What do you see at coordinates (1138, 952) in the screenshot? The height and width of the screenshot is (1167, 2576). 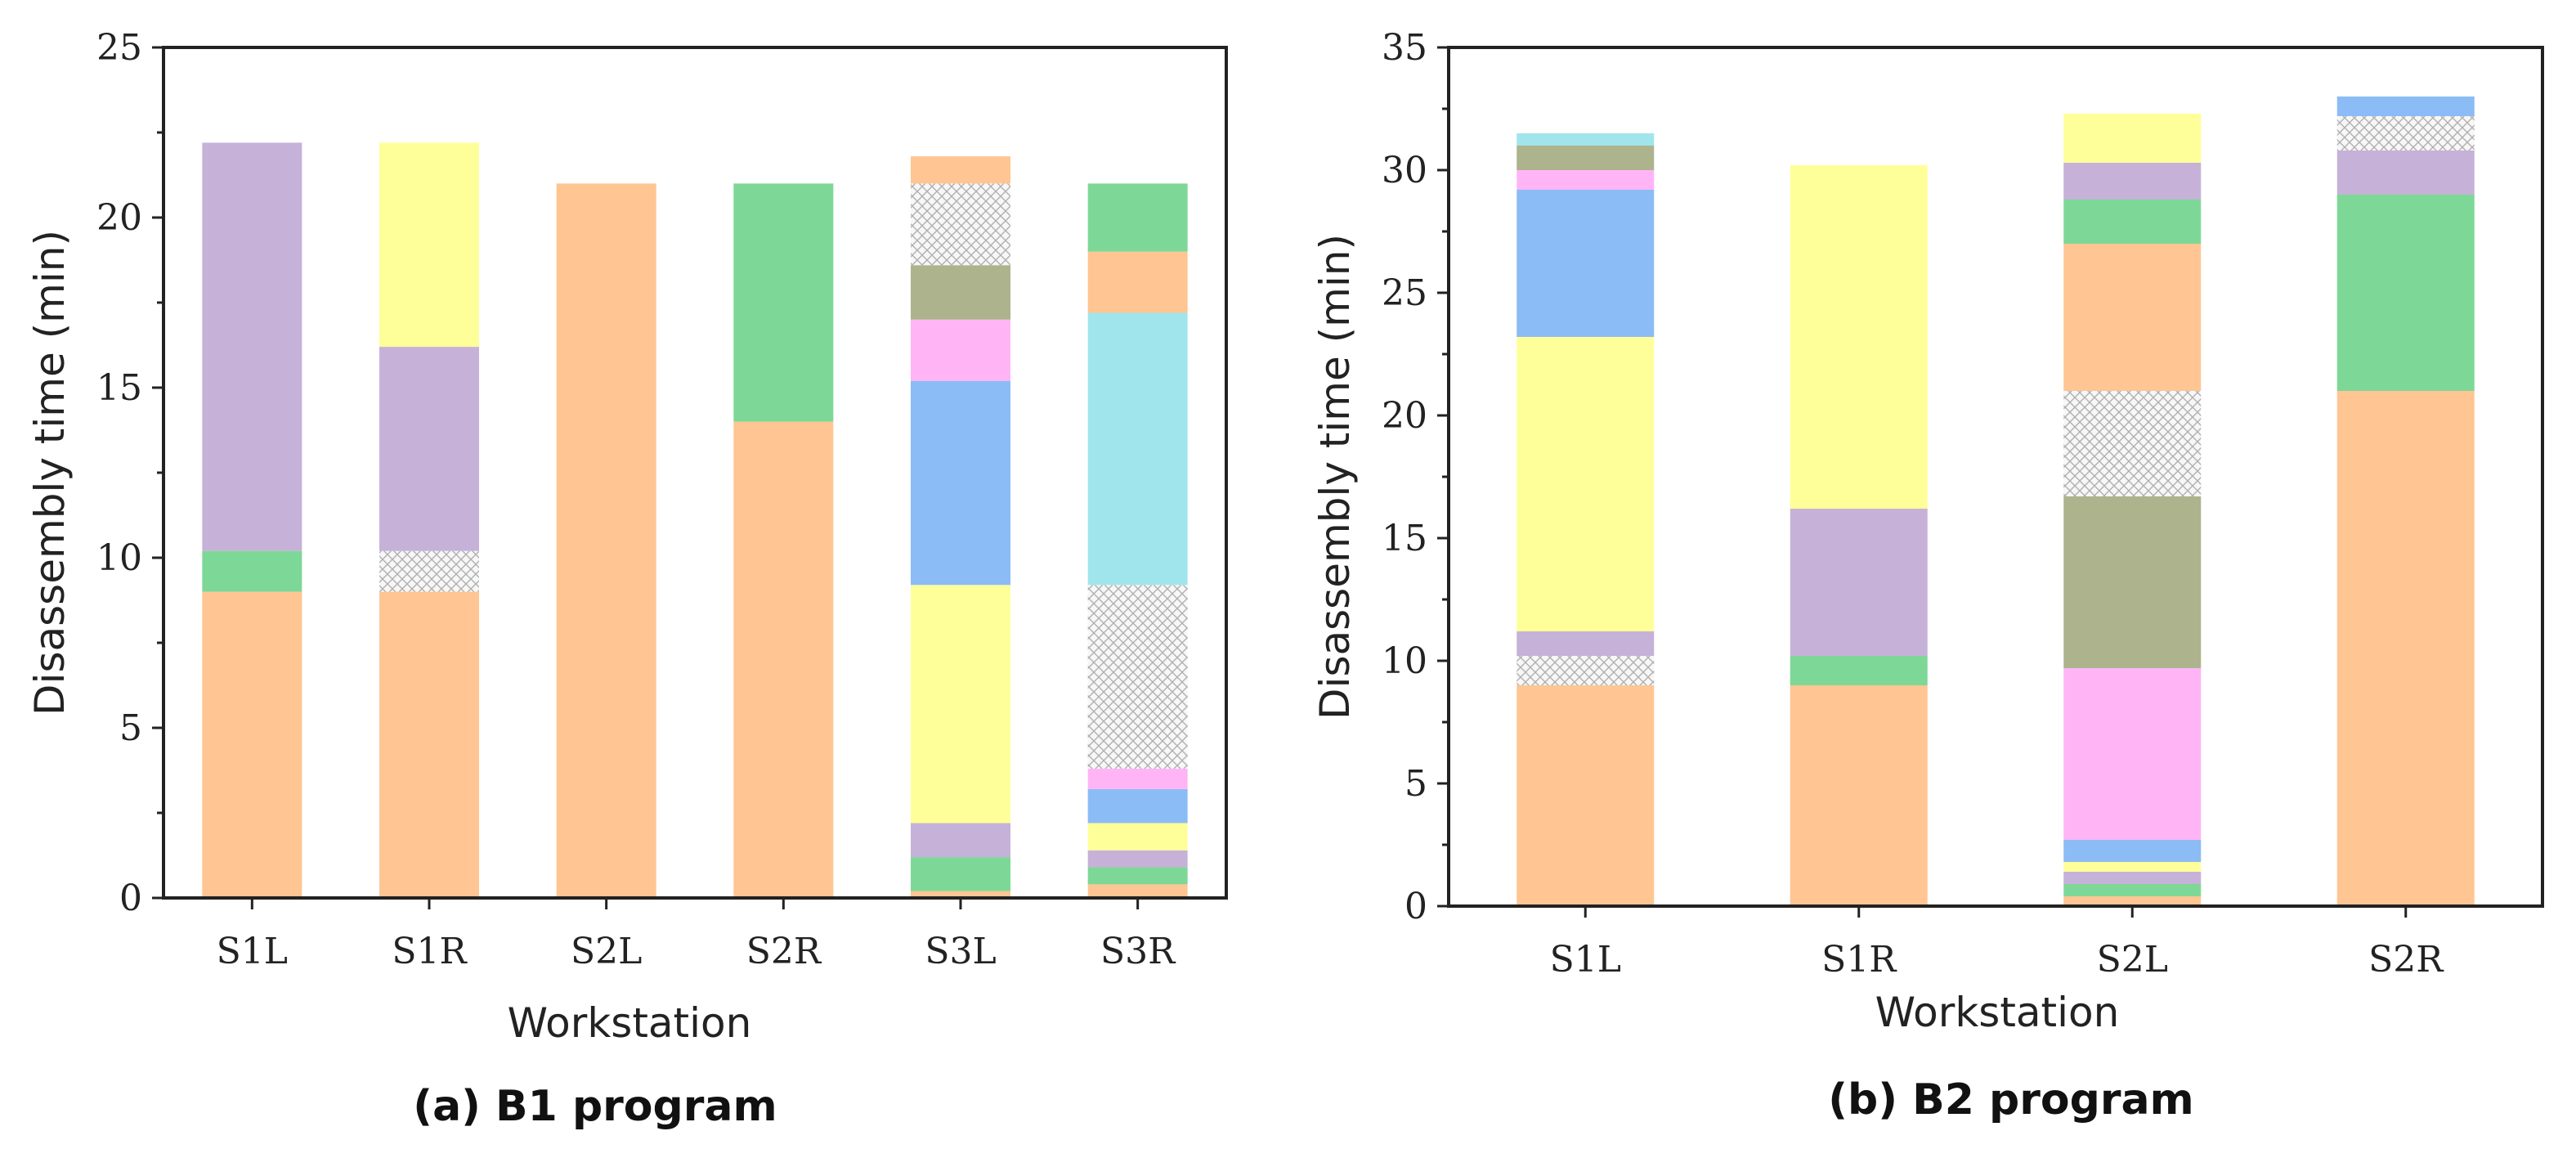 I see `x-tick-label: S3R` at bounding box center [1138, 952].